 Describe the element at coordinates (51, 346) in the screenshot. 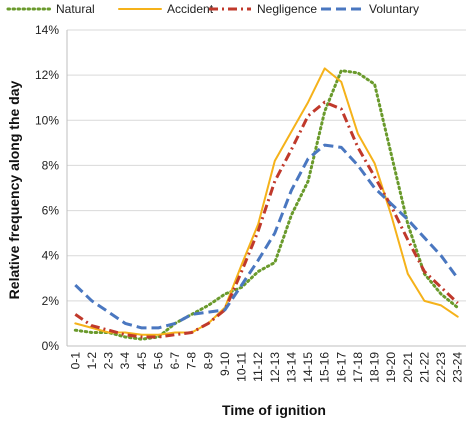

I see `y-tick-label: 0%` at that location.